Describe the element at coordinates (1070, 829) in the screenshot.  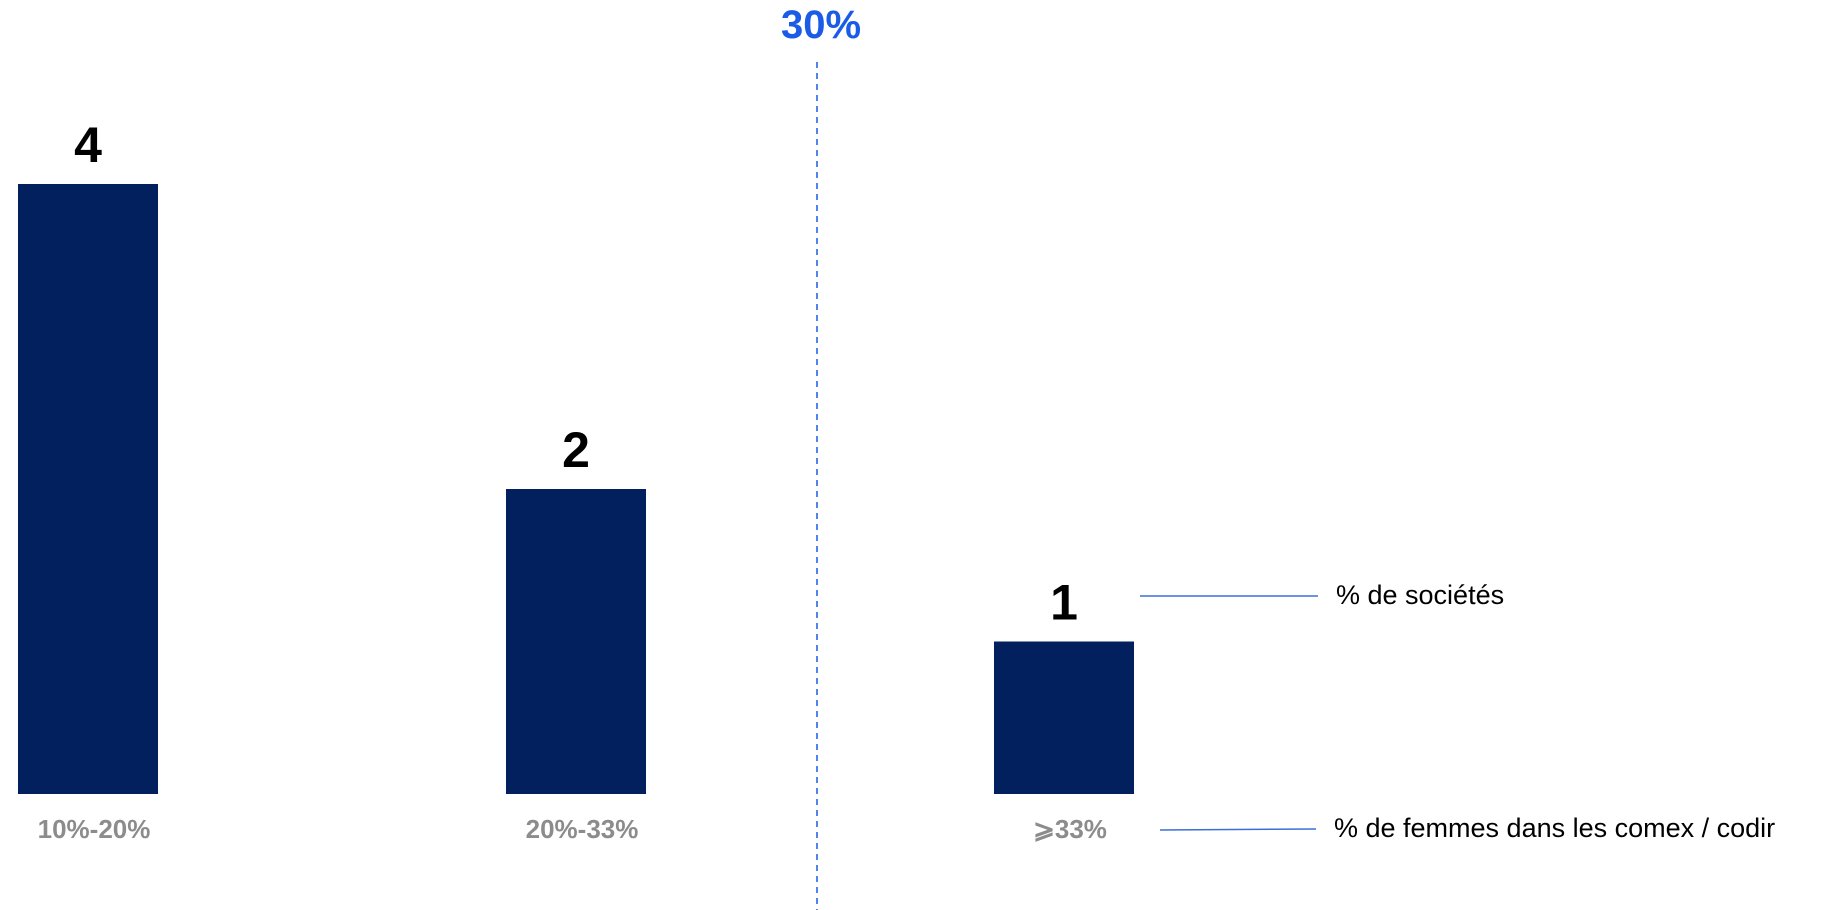
I see `category-label-2: ⩾33%` at that location.